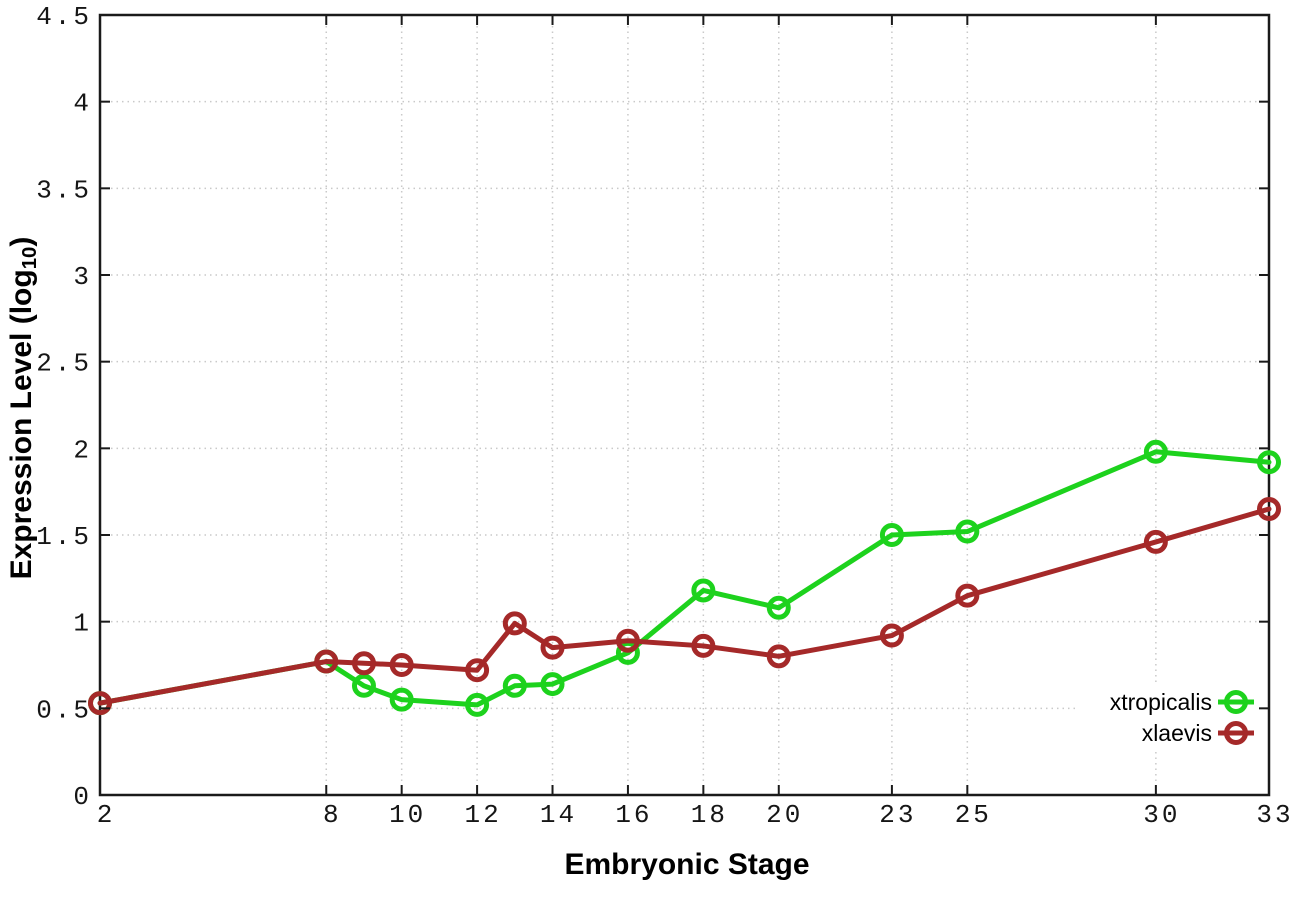 The image size is (1296, 907). I want to click on y-tick-label: 3.5, so click(64, 190).